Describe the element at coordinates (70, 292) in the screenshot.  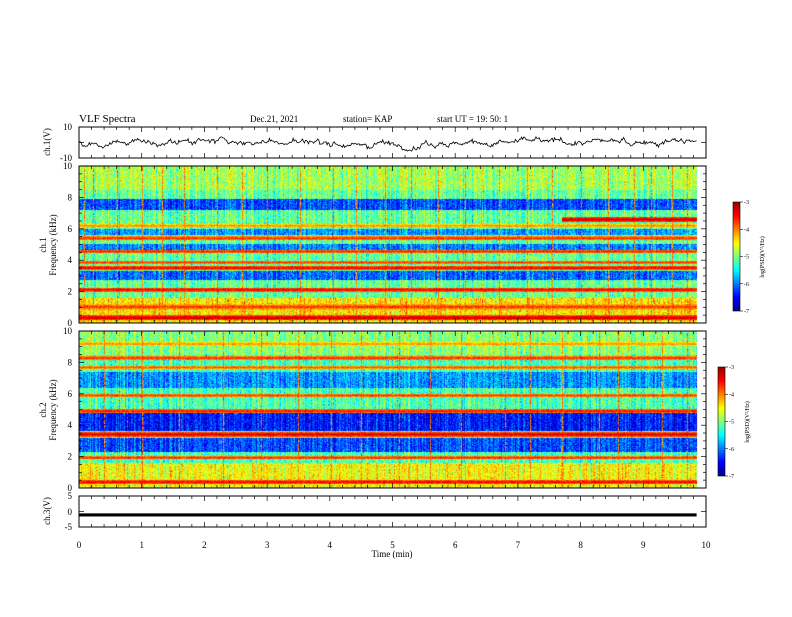
I see `spec1-ytick-label: 2` at that location.